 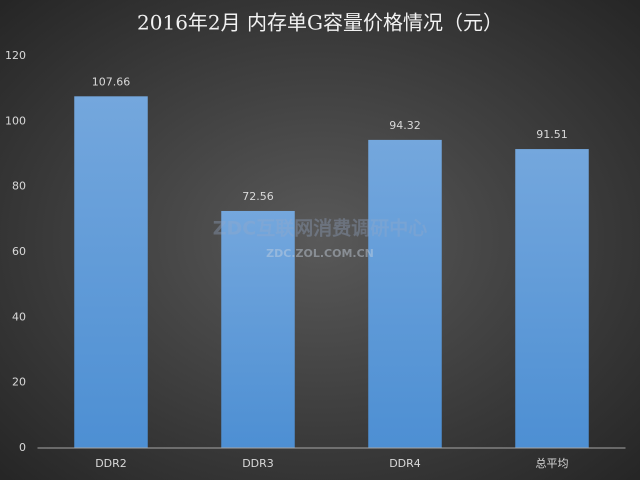 I want to click on y-tick-label: 0, so click(x=22, y=447).